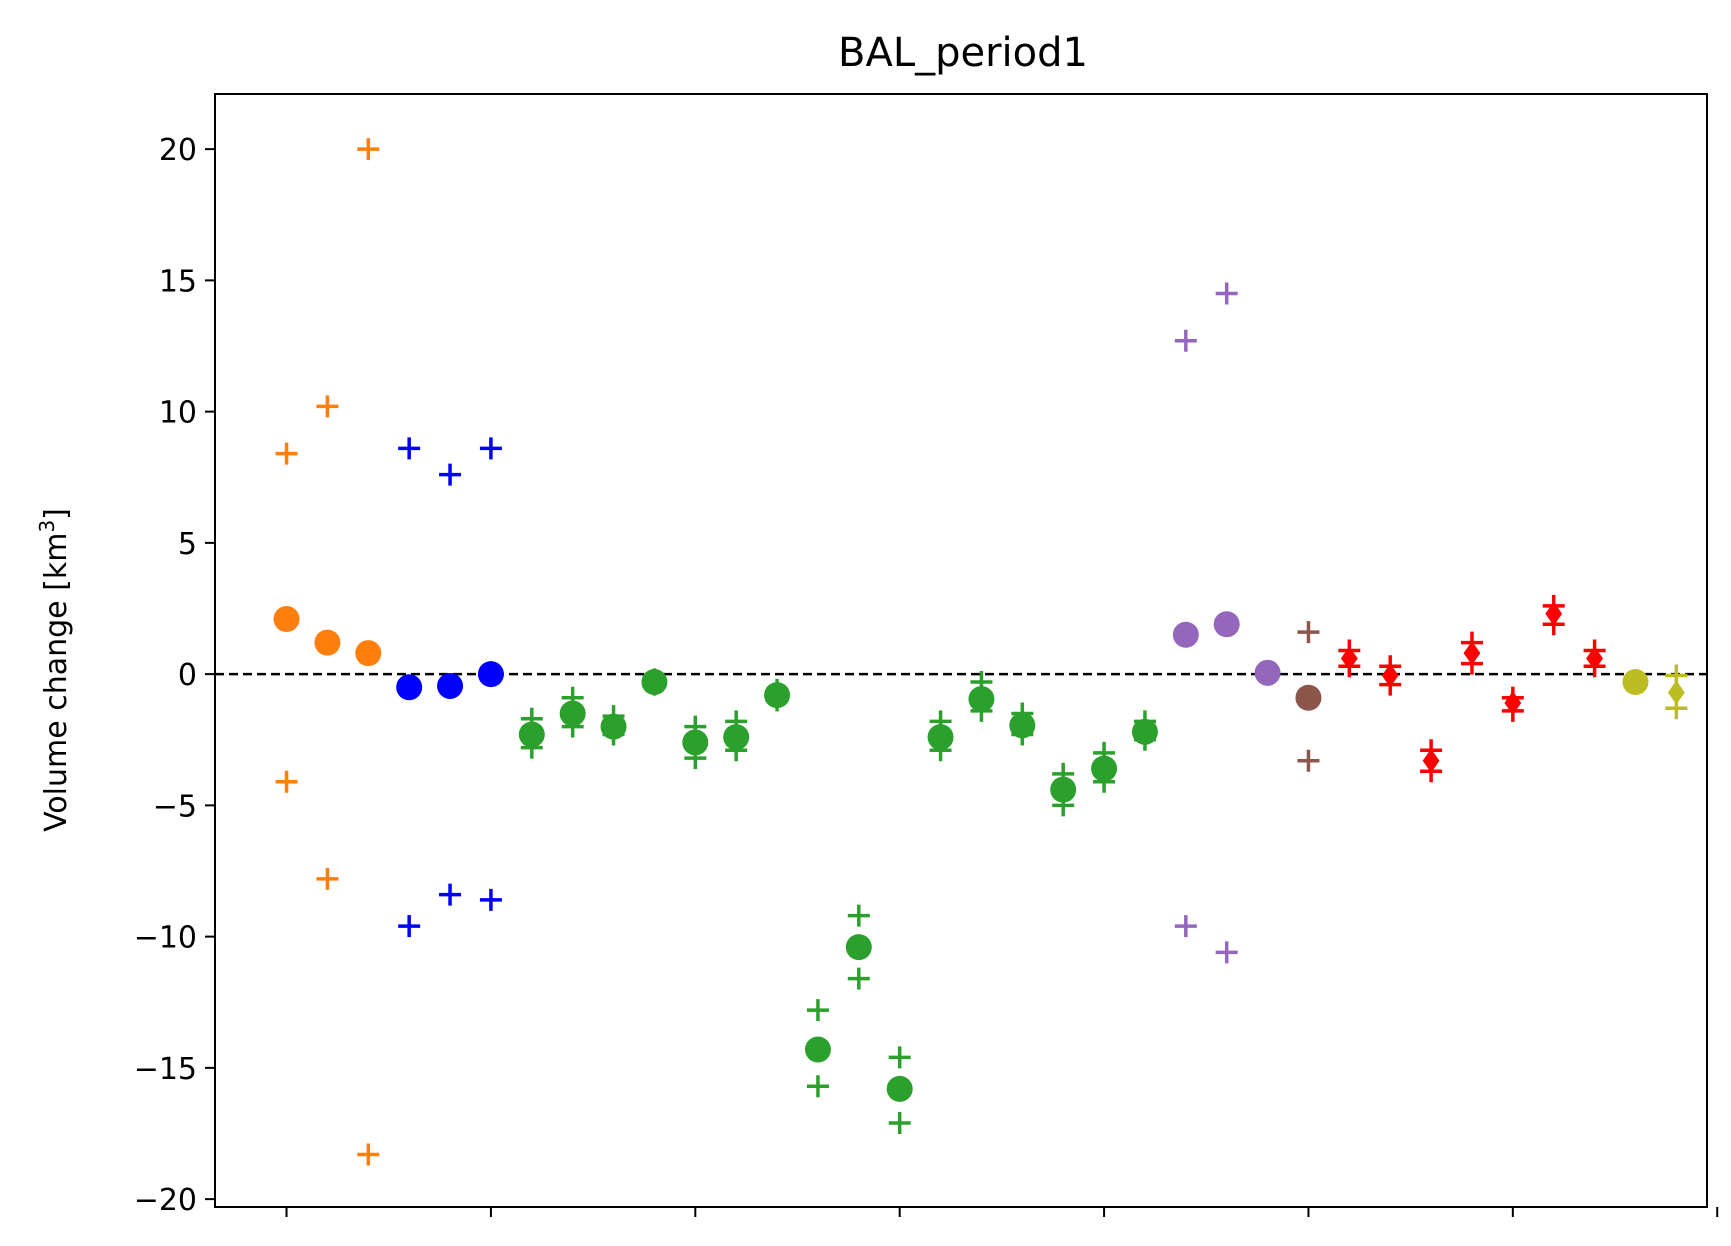 This screenshot has width=1731, height=1246. What do you see at coordinates (174, 675) in the screenshot?
I see `y-axis-ticks: 20 15 10 5 0 −5 −10 −15 −20` at bounding box center [174, 675].